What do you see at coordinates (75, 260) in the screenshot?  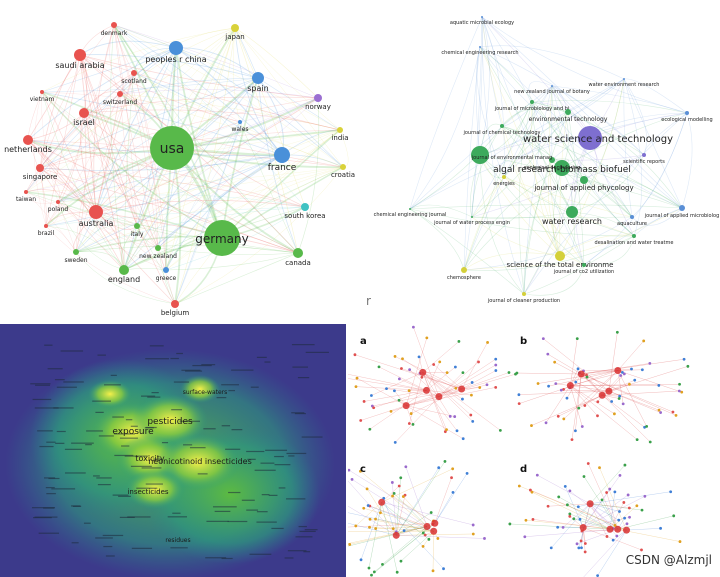 I see `country-label: sweden` at bounding box center [75, 260].